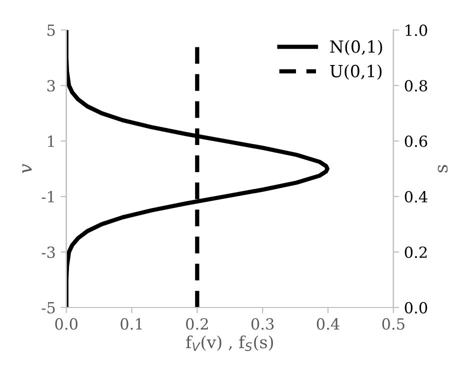 The width and height of the screenshot is (474, 375). I want to click on y-tick-label: 5, so click(51, 30).